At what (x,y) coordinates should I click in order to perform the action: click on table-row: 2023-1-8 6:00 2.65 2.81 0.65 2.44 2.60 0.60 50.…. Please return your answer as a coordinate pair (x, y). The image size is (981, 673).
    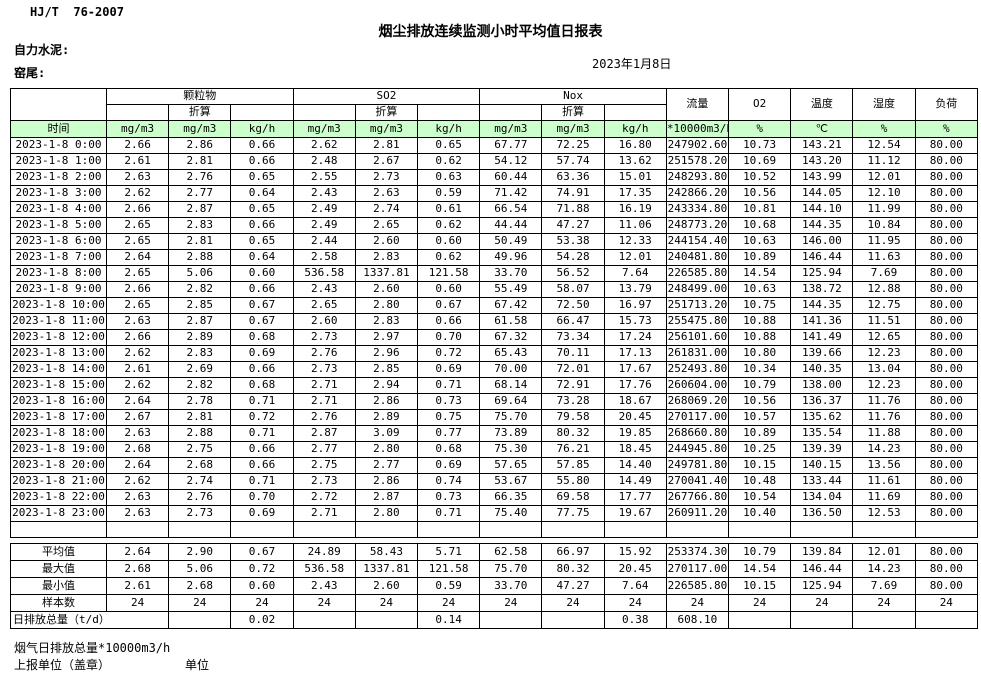
    Looking at the image, I should click on (494, 241).